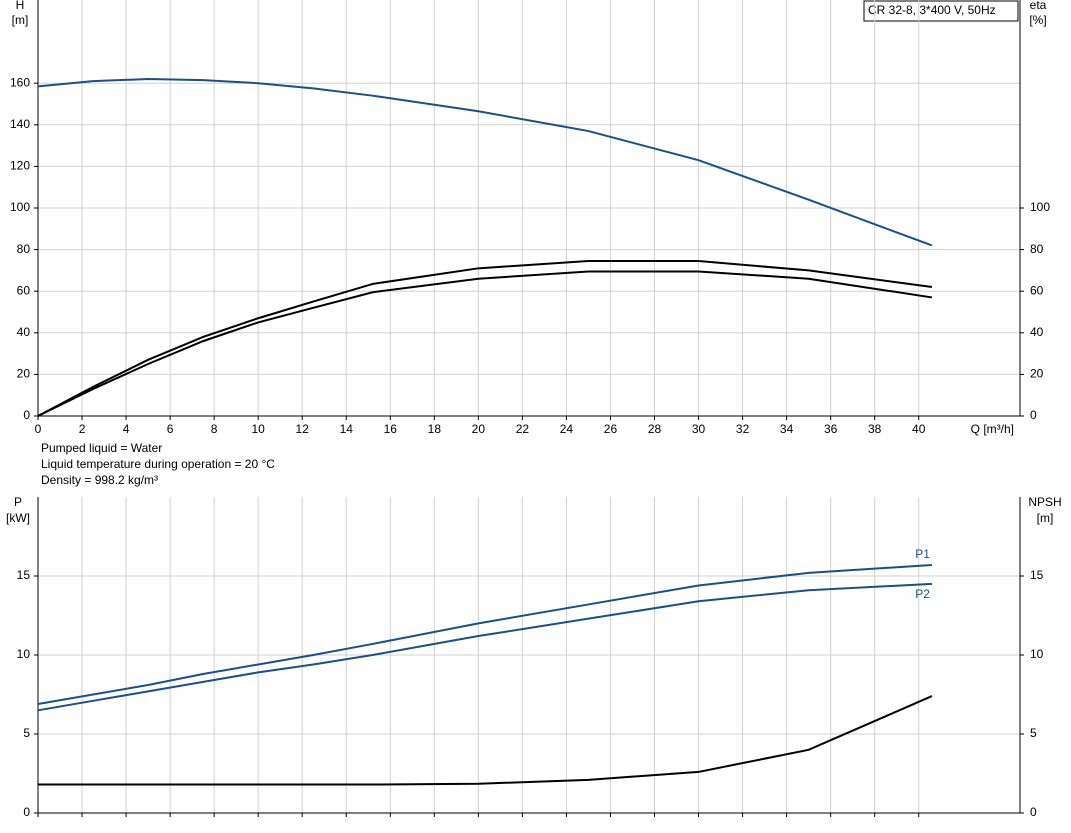  What do you see at coordinates (992, 429) in the screenshot?
I see `x-label: Q [m³/h]` at bounding box center [992, 429].